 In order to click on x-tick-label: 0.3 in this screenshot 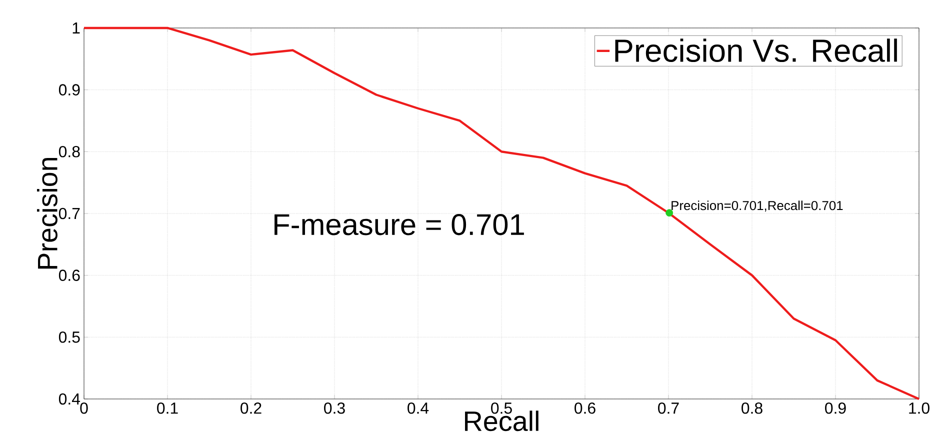, I will do `click(334, 408)`.